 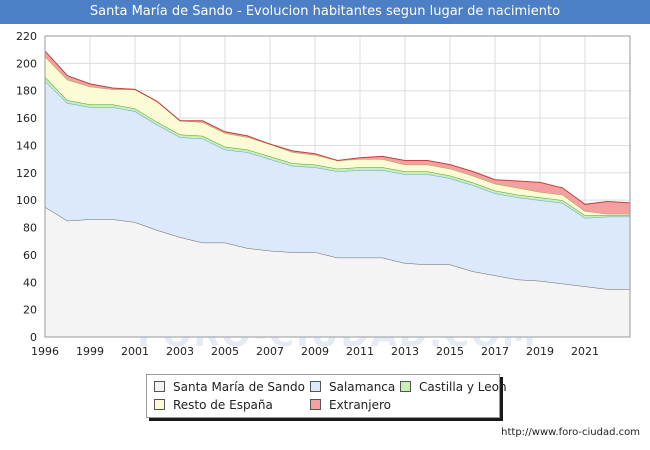 What do you see at coordinates (30, 282) in the screenshot?
I see `y-tick-label: 40` at bounding box center [30, 282].